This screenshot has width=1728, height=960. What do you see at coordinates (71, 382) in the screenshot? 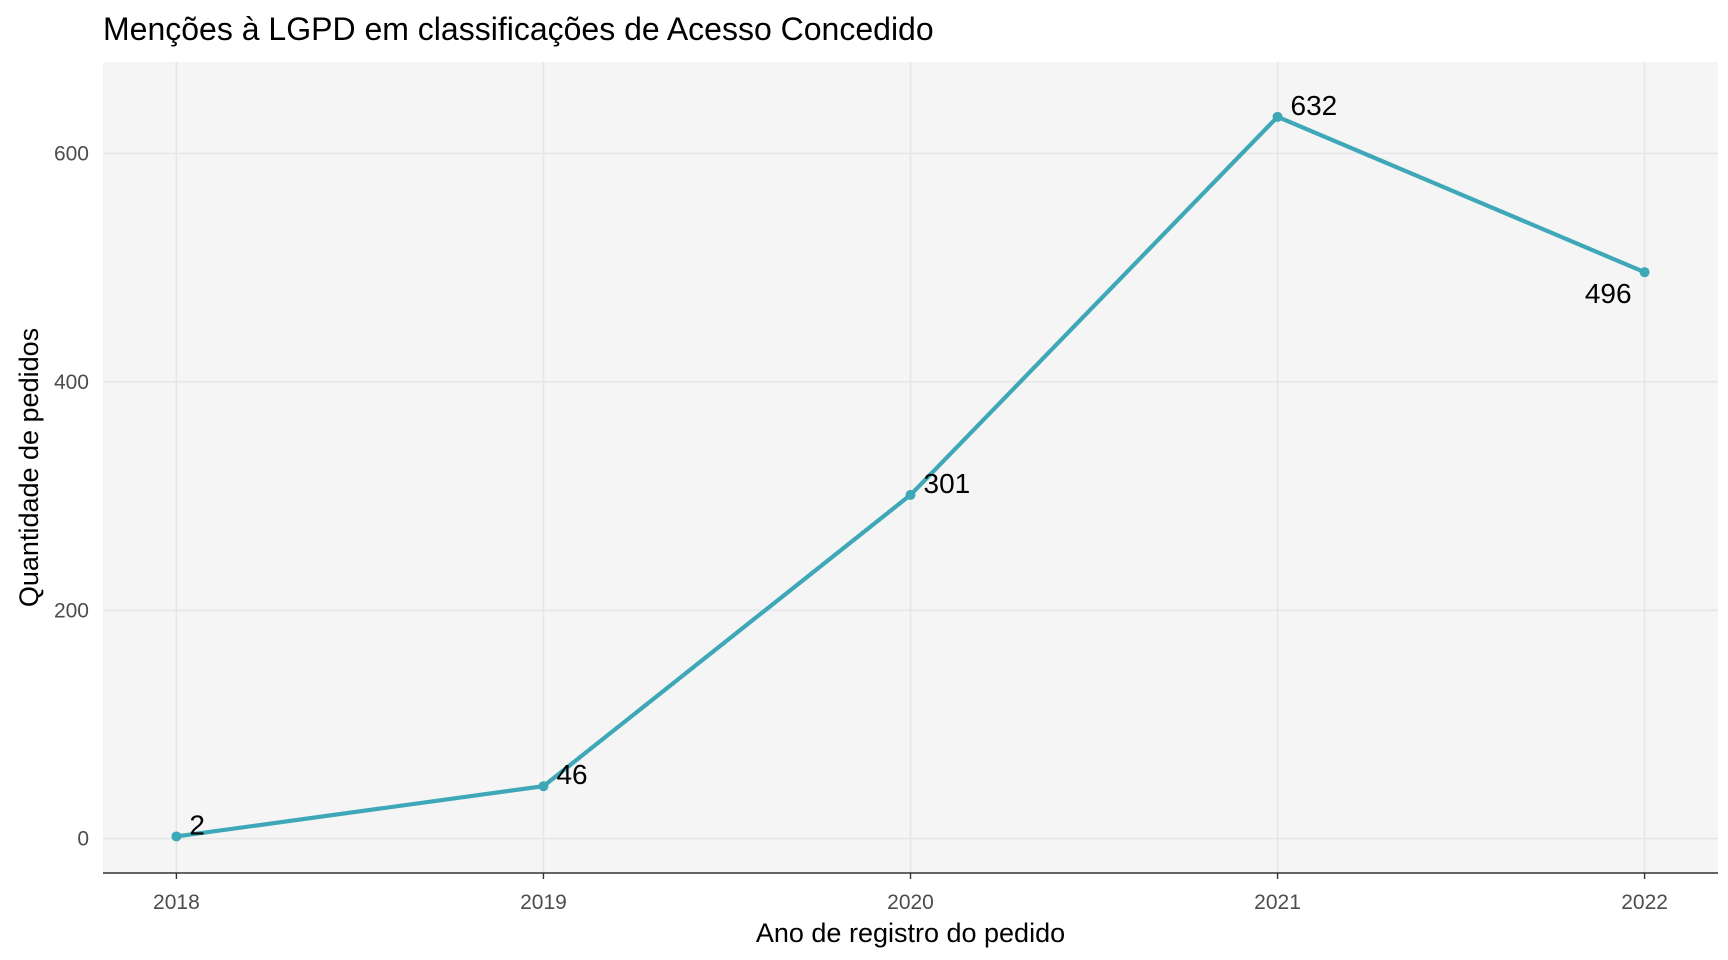
I see `y-tick-label: 400` at bounding box center [71, 382].